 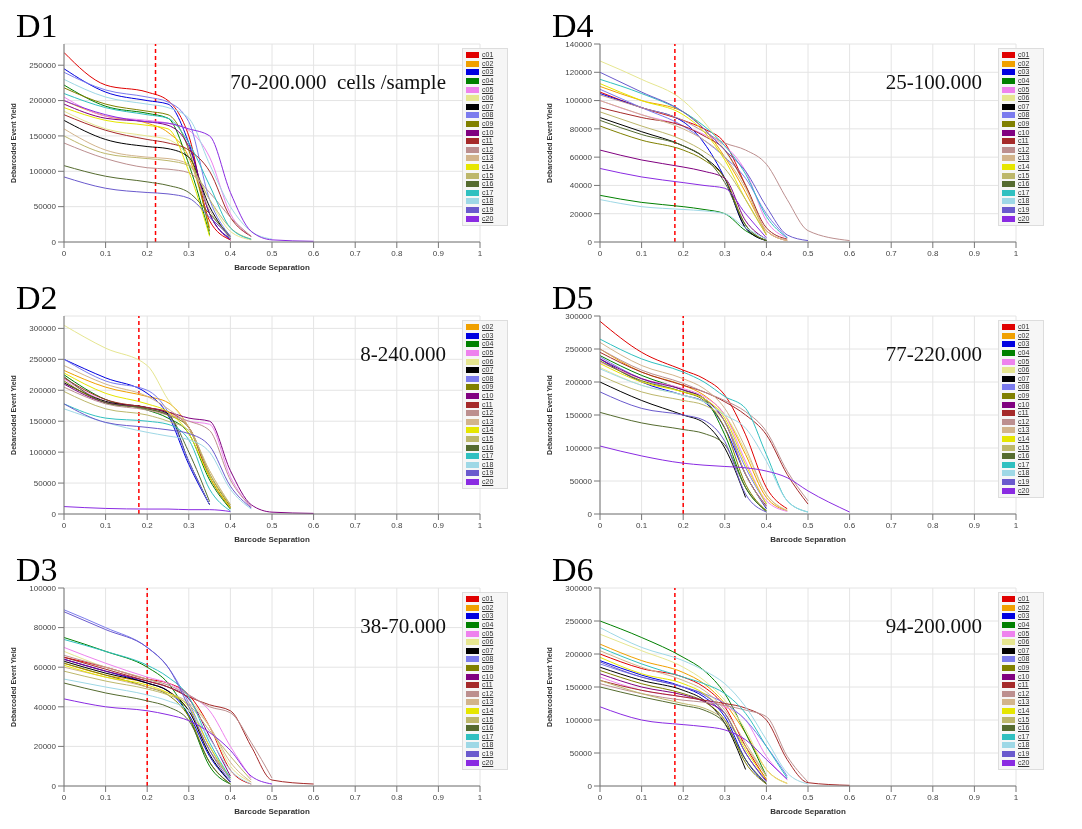 What do you see at coordinates (579, 44) in the screenshot?
I see `y-tick-label: 140000` at bounding box center [579, 44].